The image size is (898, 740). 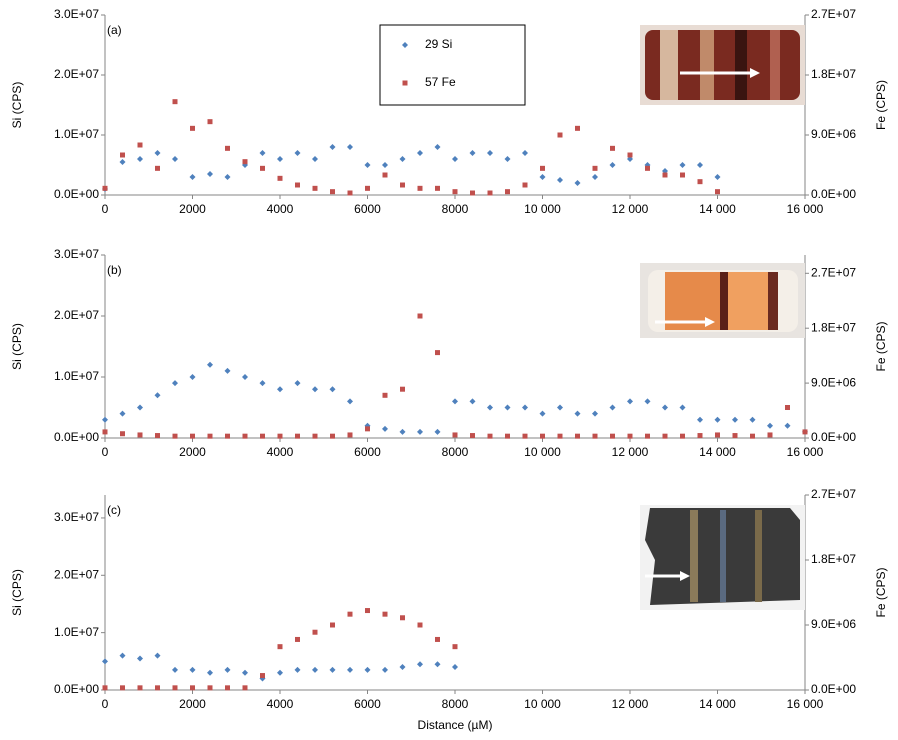 What do you see at coordinates (722, 557) in the screenshot?
I see `photo-c` at bounding box center [722, 557].